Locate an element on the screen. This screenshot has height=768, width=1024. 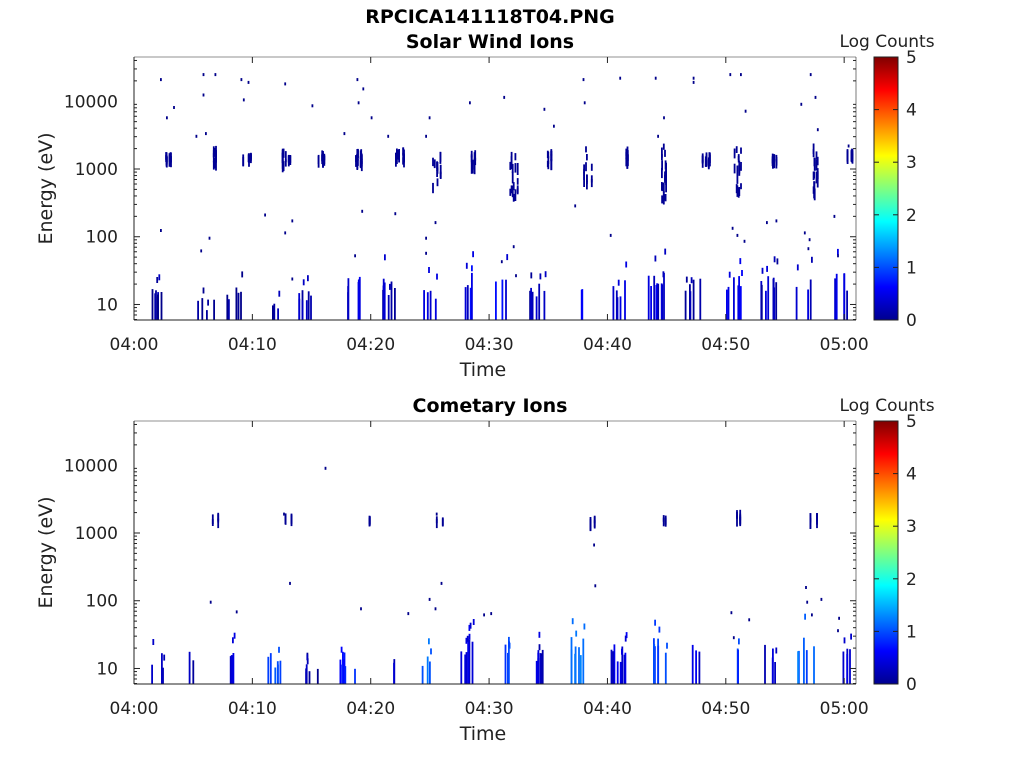
y-tick-label: 10000 is located at coordinates (91, 466).